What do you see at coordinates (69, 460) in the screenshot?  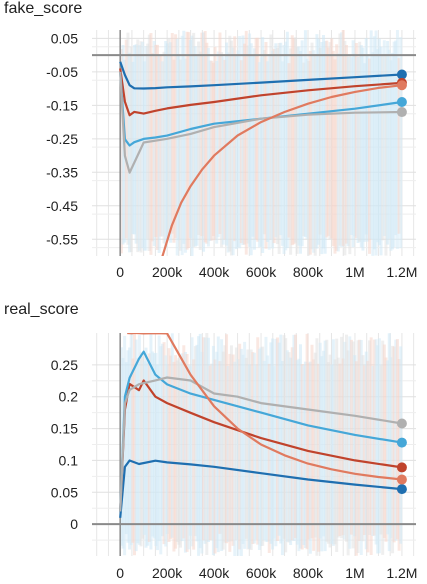 I see `y-tick-label: 0.1` at bounding box center [69, 460].